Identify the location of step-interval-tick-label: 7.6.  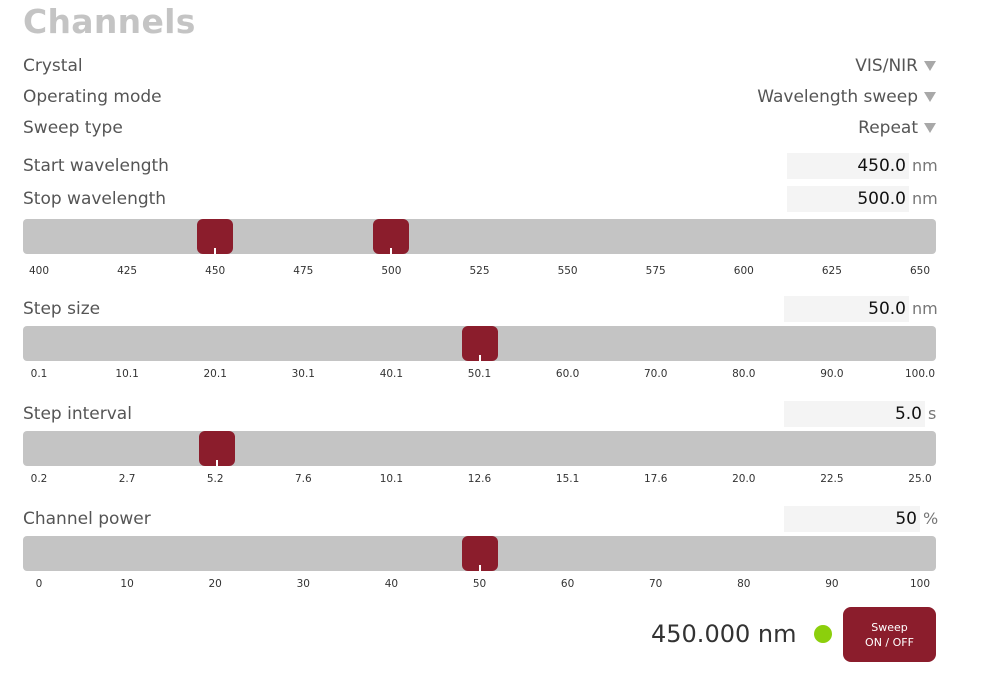
(303, 479).